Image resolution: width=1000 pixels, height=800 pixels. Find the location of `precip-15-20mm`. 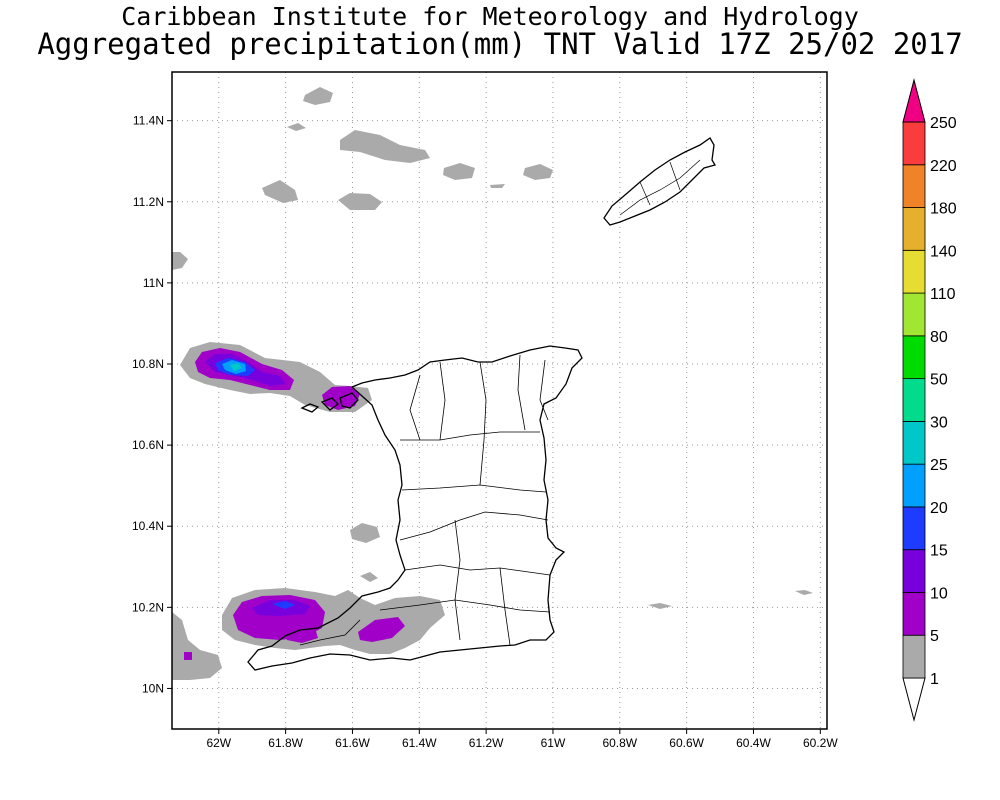

precip-15-20mm is located at coordinates (255, 483).